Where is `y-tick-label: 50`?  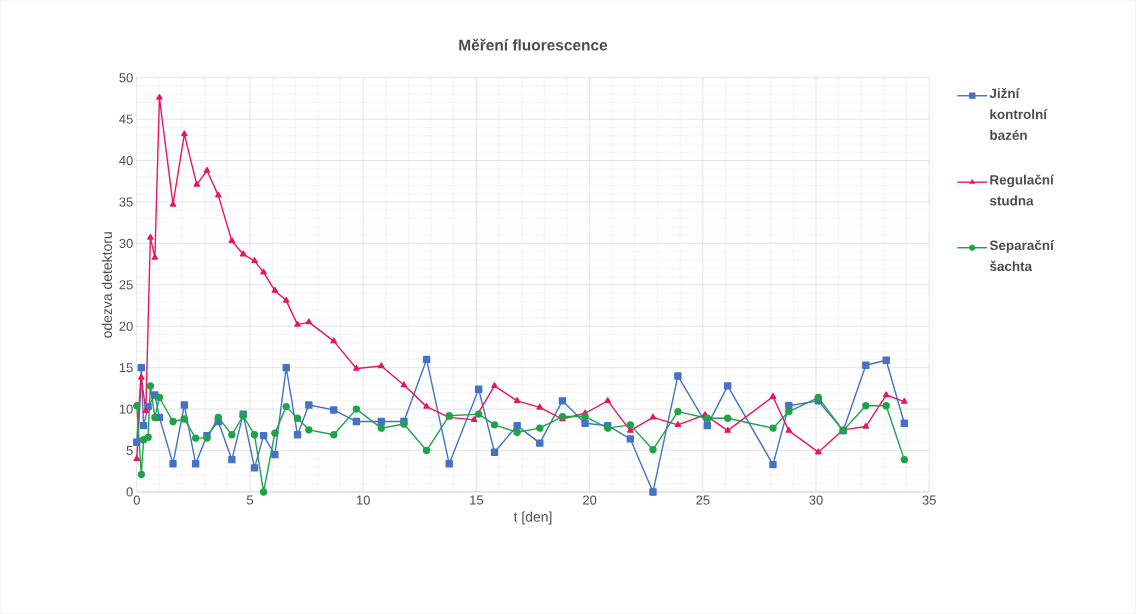
y-tick-label: 50 is located at coordinates (126, 78).